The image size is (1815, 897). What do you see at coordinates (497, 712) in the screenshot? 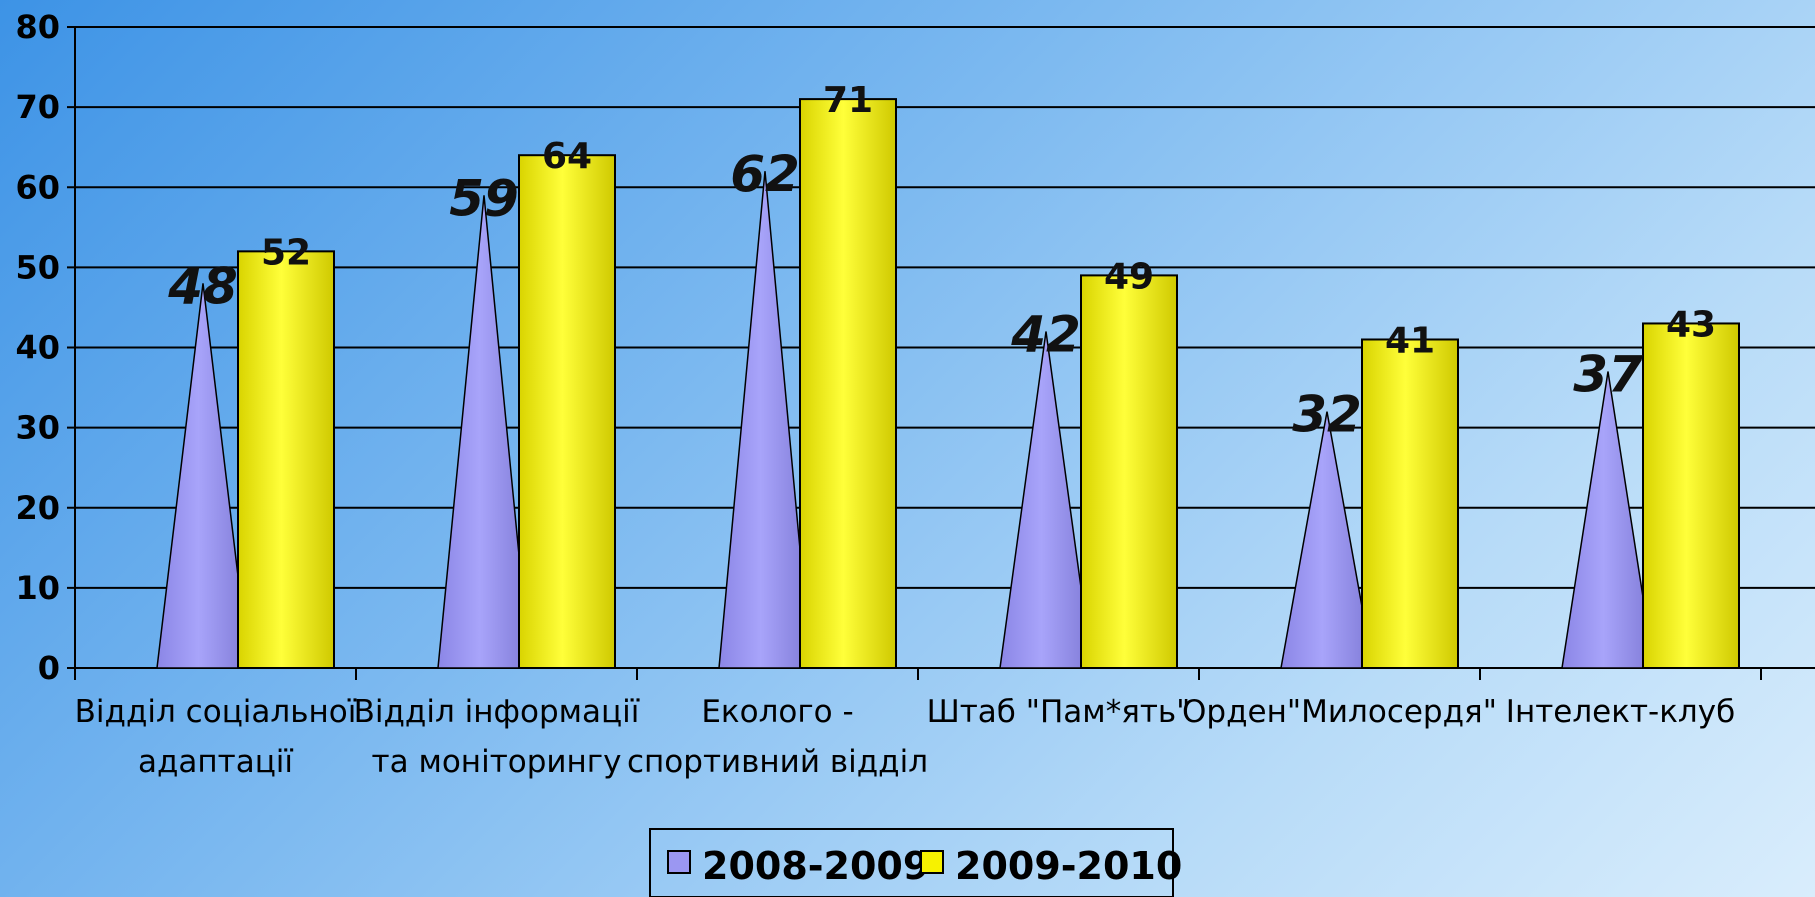
I see `x-category-label: Відділ інформації` at bounding box center [497, 712].